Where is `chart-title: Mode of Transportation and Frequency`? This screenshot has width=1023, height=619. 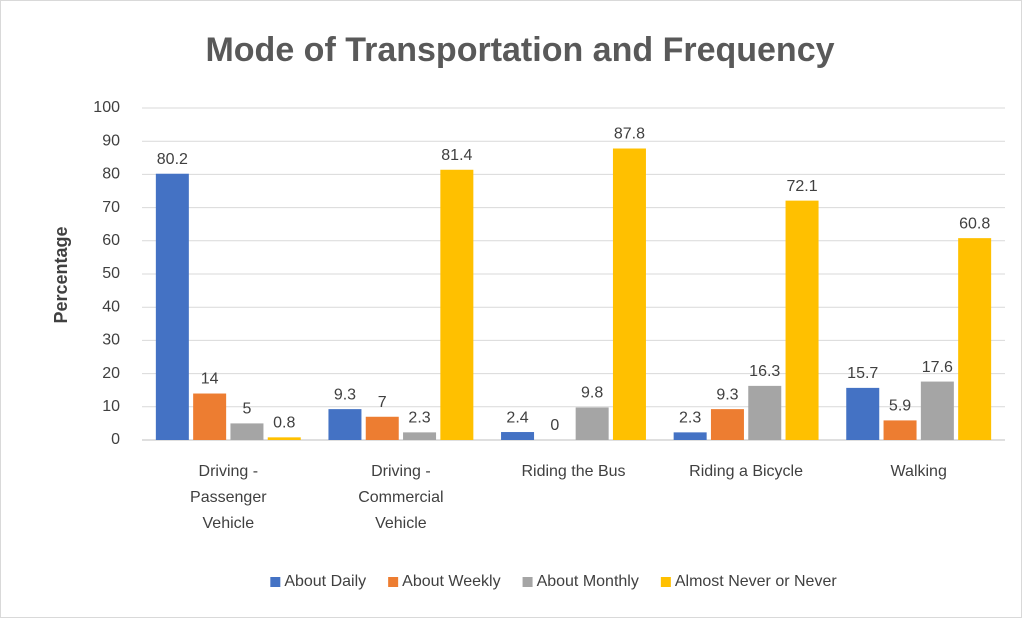
chart-title: Mode of Transportation and Frequency is located at coordinates (519, 50).